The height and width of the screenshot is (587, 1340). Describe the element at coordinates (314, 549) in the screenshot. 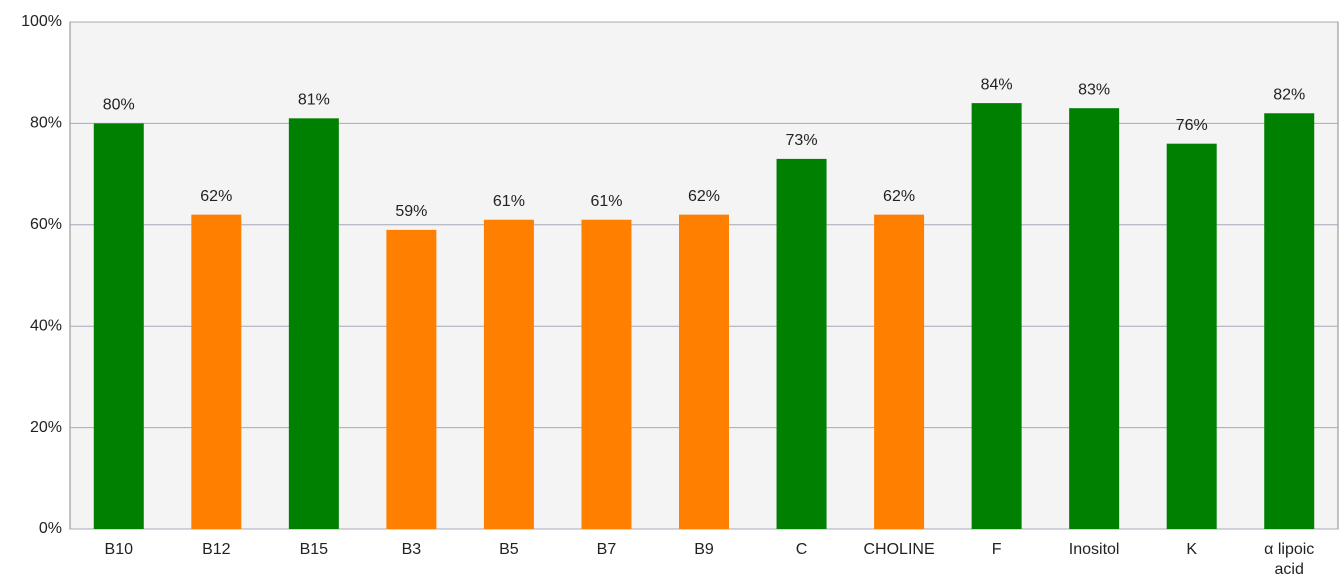

I see `x-tick-label: B15` at that location.